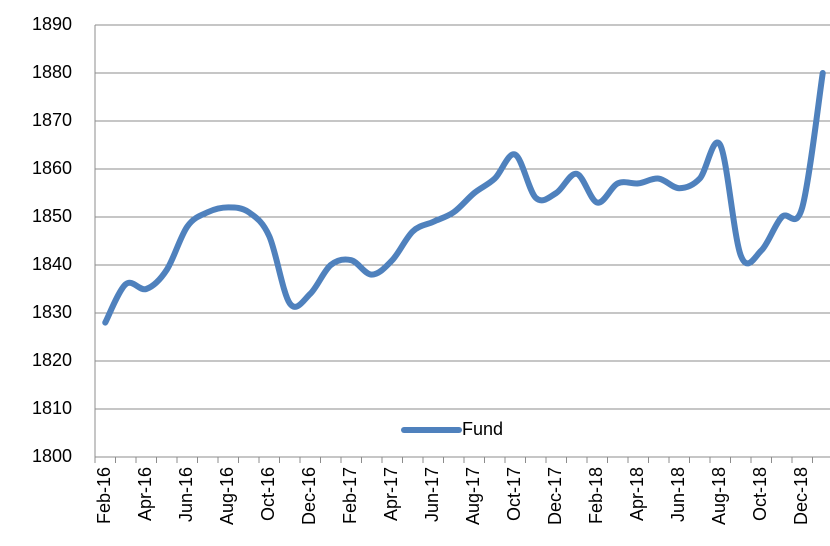 The height and width of the screenshot is (546, 830). Describe the element at coordinates (309, 496) in the screenshot. I see `x-tick-label: Dec-16` at that location.